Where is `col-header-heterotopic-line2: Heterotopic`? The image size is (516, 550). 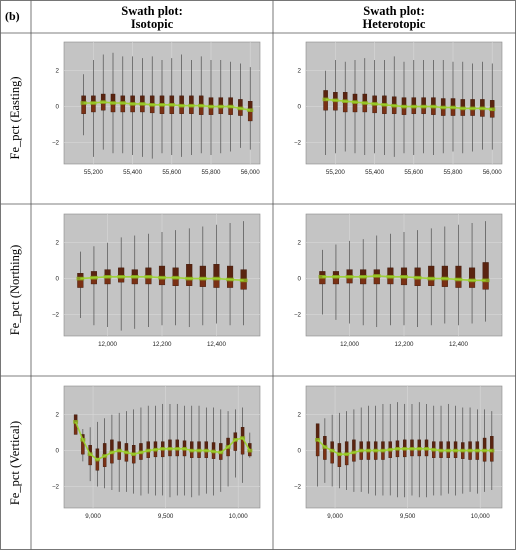 col-header-heterotopic-line2: Heterotopic is located at coordinates (394, 24).